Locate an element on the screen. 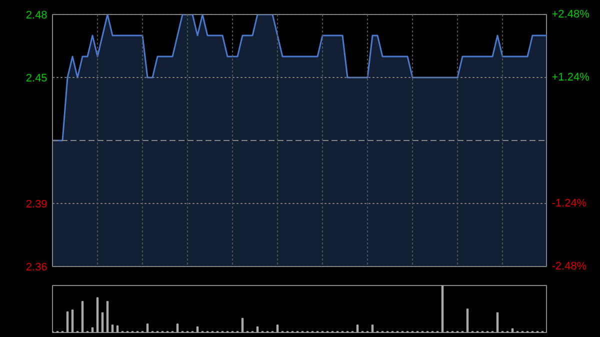  y2-tick-label: +2.48% is located at coordinates (571, 14).